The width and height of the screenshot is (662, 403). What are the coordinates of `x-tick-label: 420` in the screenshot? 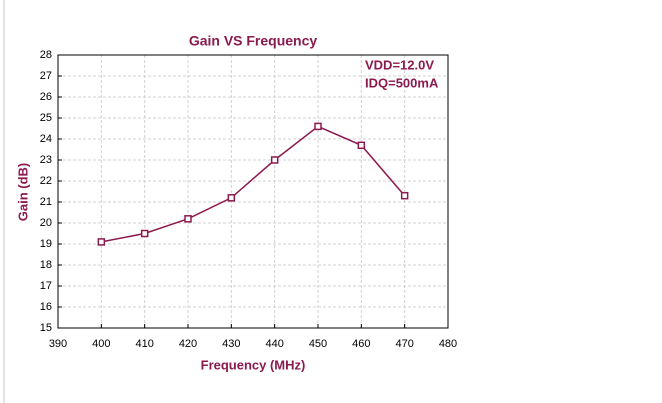 It's located at (188, 344).